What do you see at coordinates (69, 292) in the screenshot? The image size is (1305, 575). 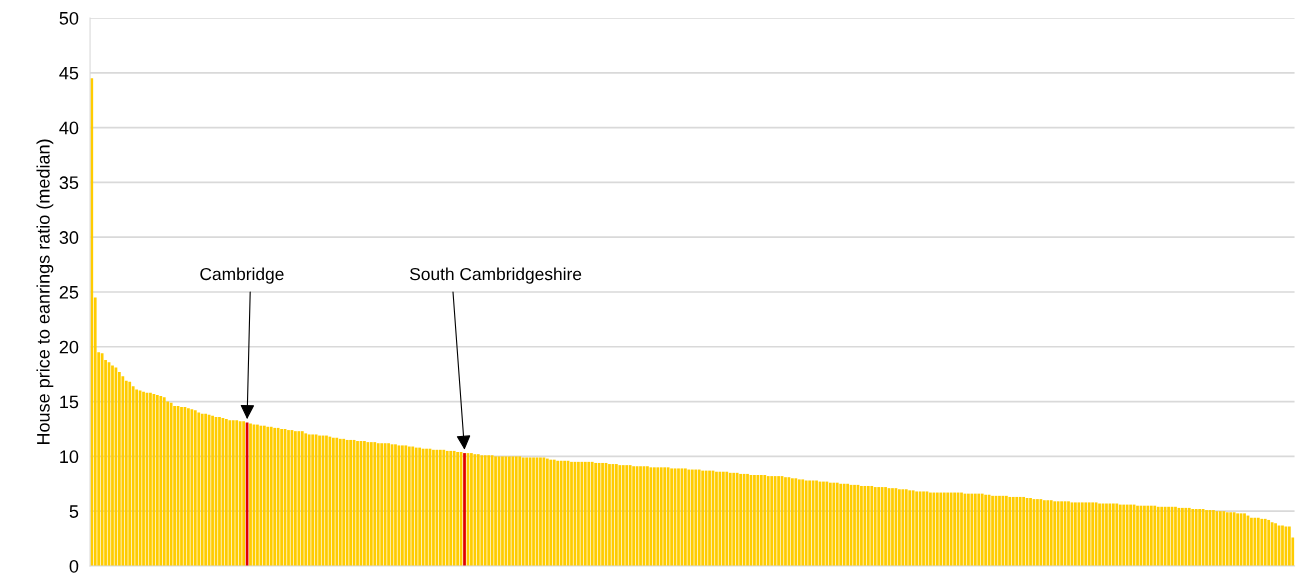 I see `y-tick-label: 25` at bounding box center [69, 292].